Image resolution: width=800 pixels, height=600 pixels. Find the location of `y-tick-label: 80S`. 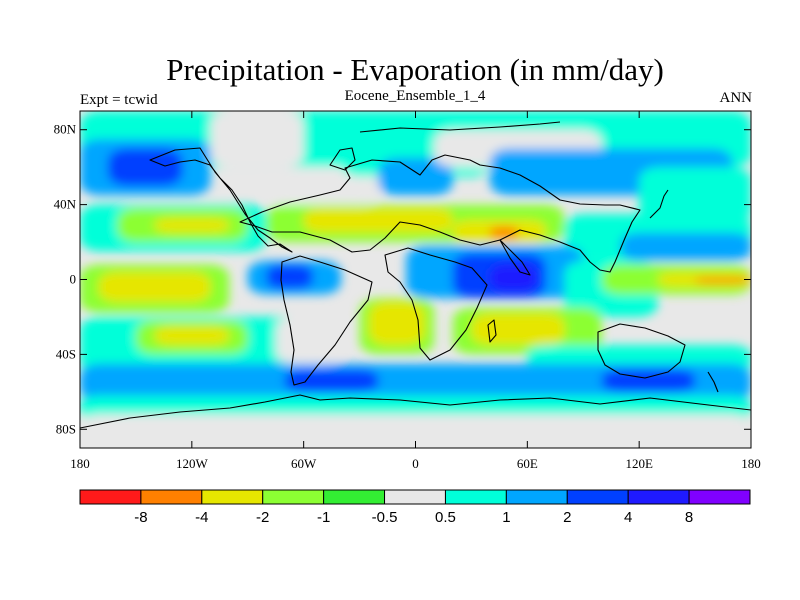

y-tick-label: 80S is located at coordinates (66, 428).